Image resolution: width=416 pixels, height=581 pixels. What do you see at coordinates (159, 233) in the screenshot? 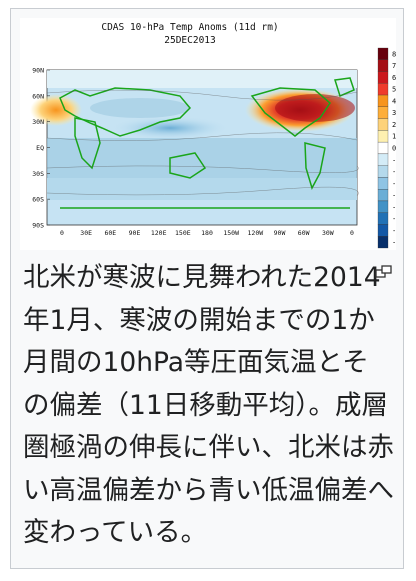
I see `lon-label: 120E` at bounding box center [159, 233].